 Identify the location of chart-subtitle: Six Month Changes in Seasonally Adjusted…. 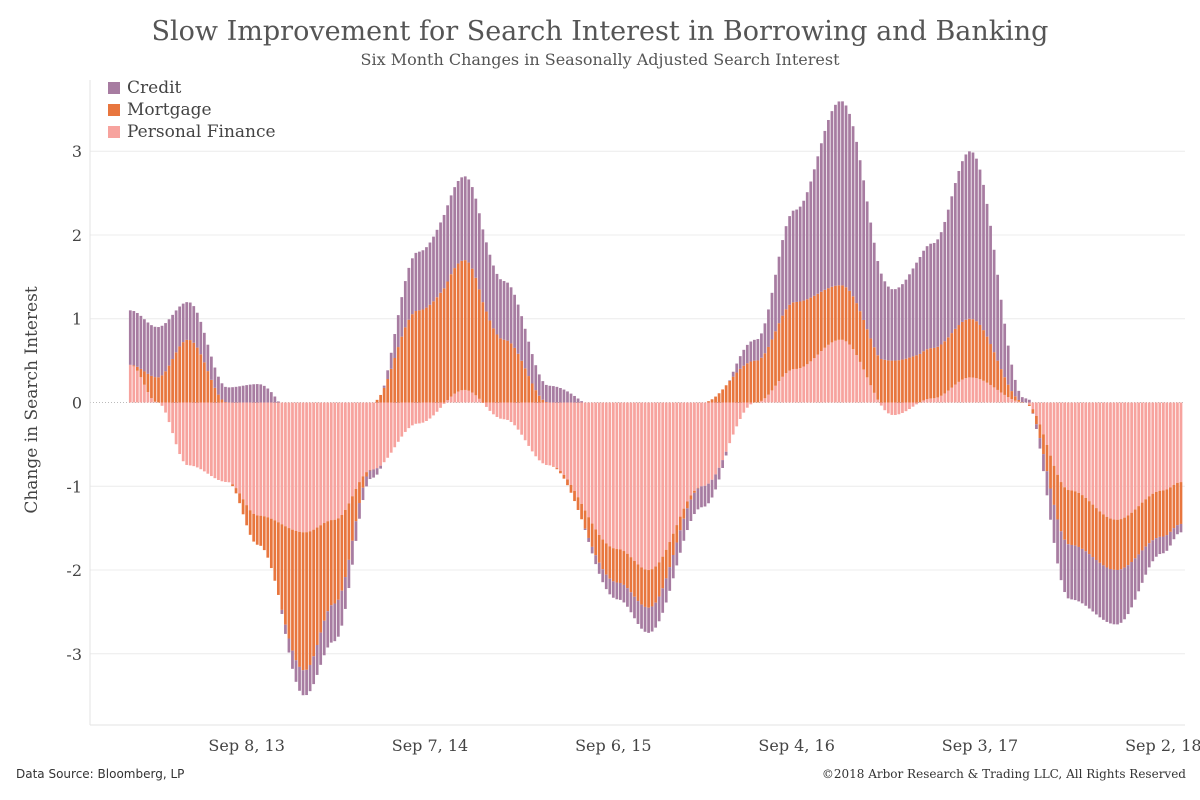
(600, 59).